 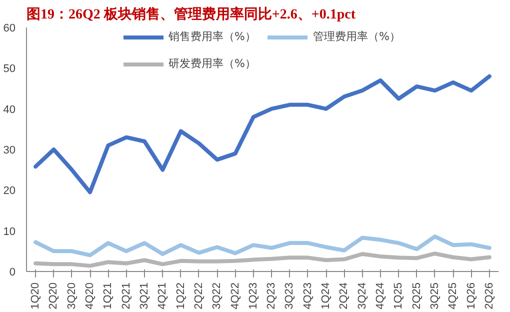 What do you see at coordinates (308, 296) in the screenshot?
I see `x-tick-label: 4Q23` at bounding box center [308, 296].